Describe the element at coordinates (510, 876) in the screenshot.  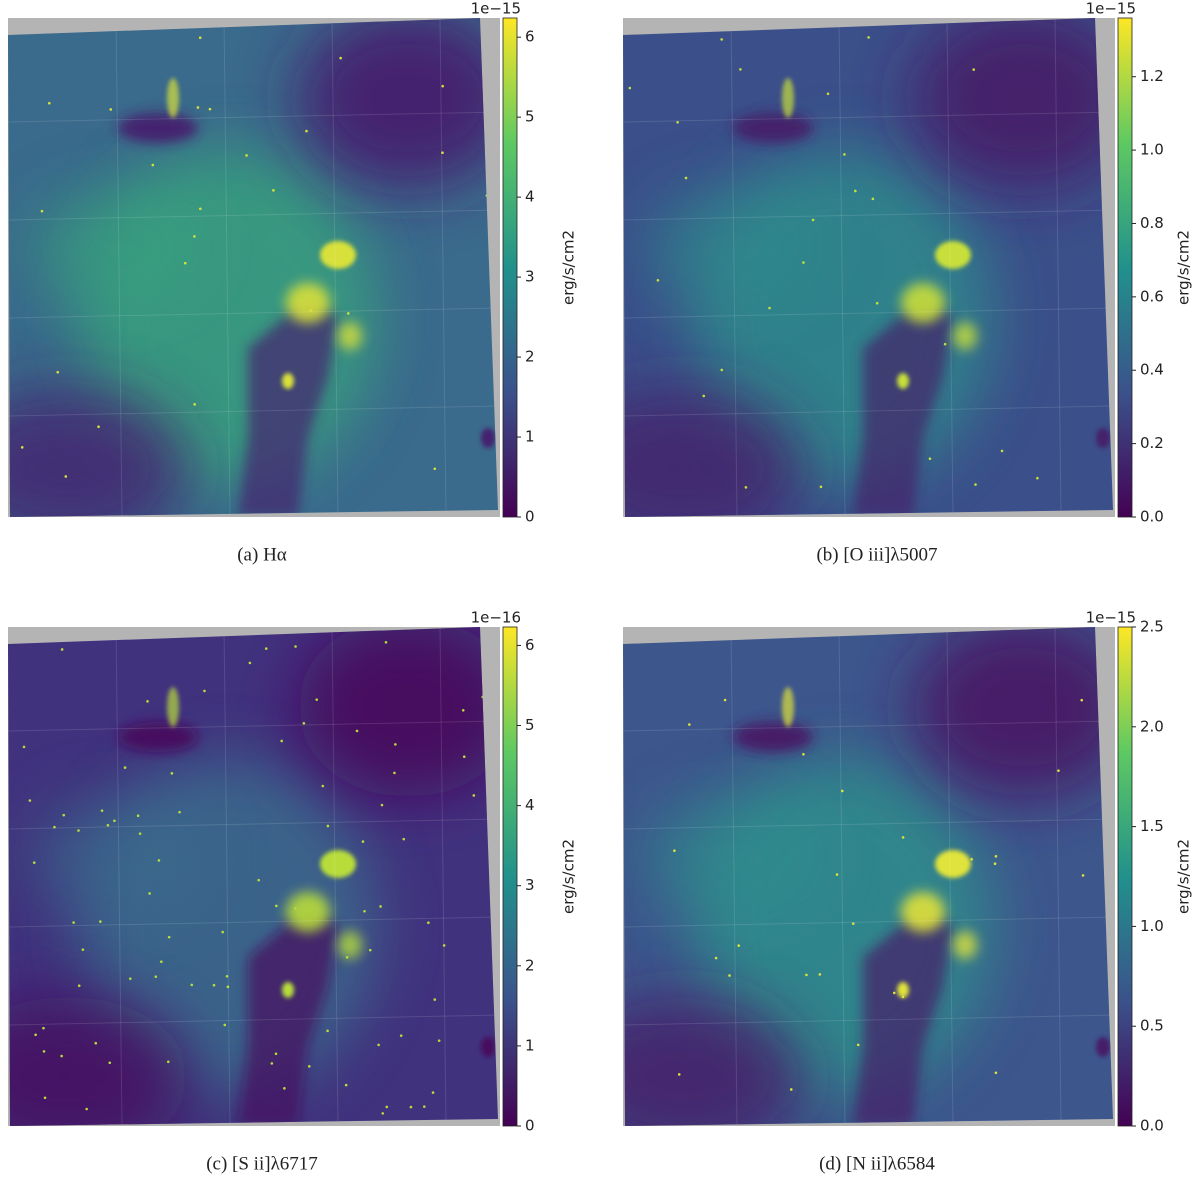
I see `colorbar` at that location.